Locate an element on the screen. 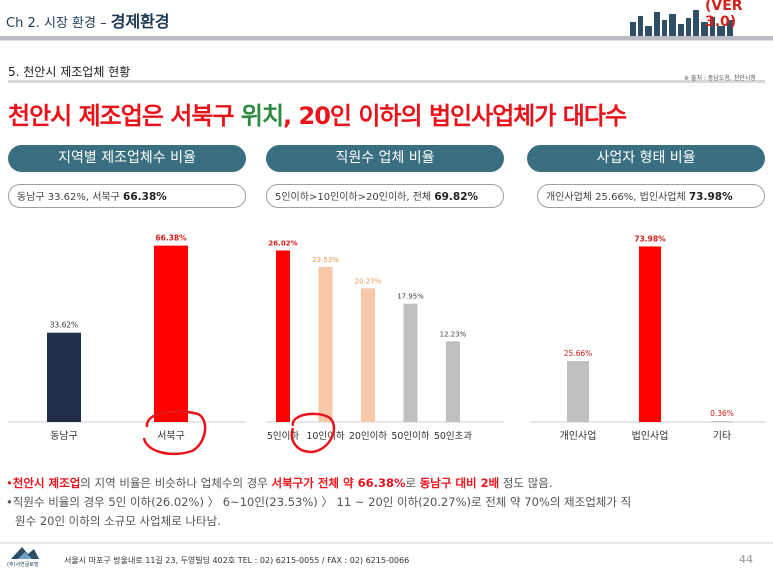  bar-동남구 is located at coordinates (64, 377).